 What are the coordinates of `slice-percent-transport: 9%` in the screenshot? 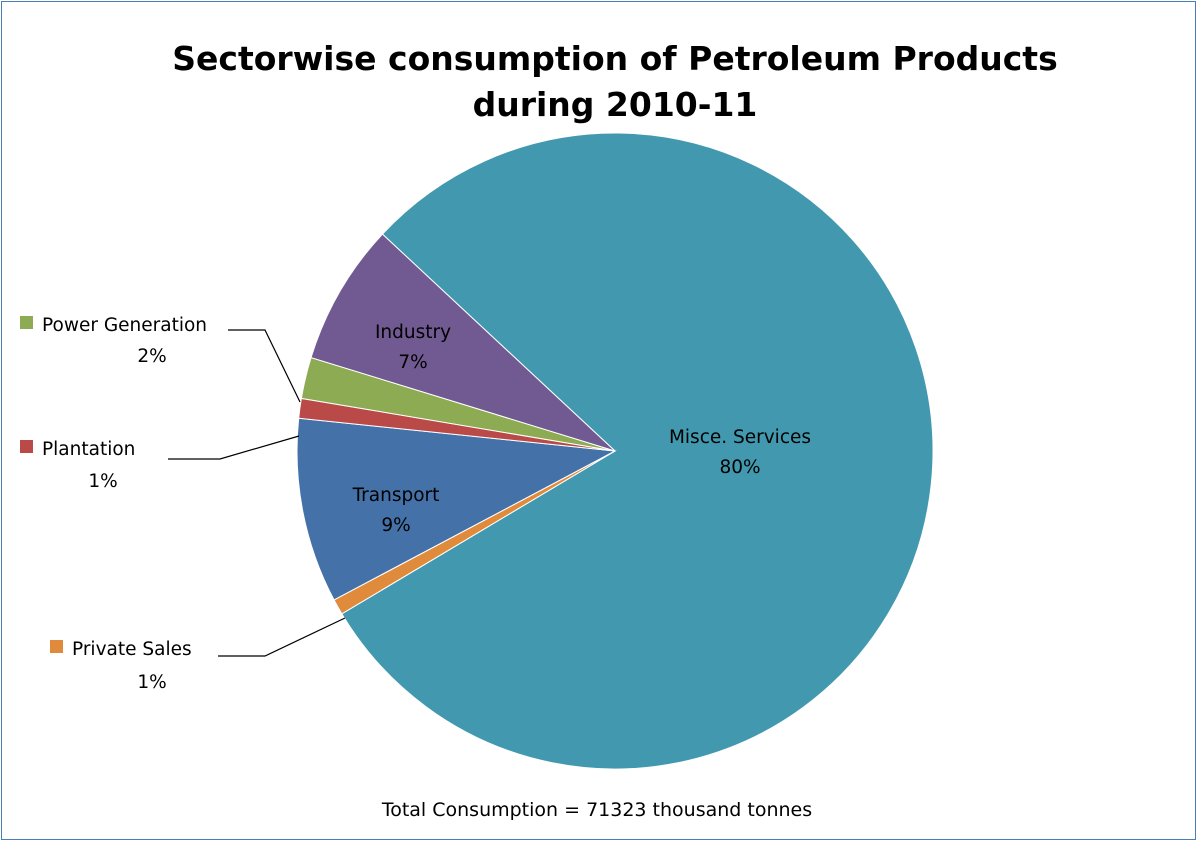 It's located at (395, 525).